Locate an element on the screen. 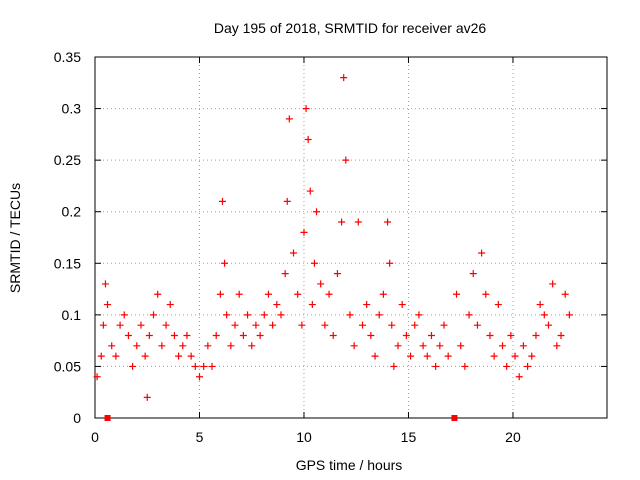  y-tick-label: 0.1 is located at coordinates (72, 315).